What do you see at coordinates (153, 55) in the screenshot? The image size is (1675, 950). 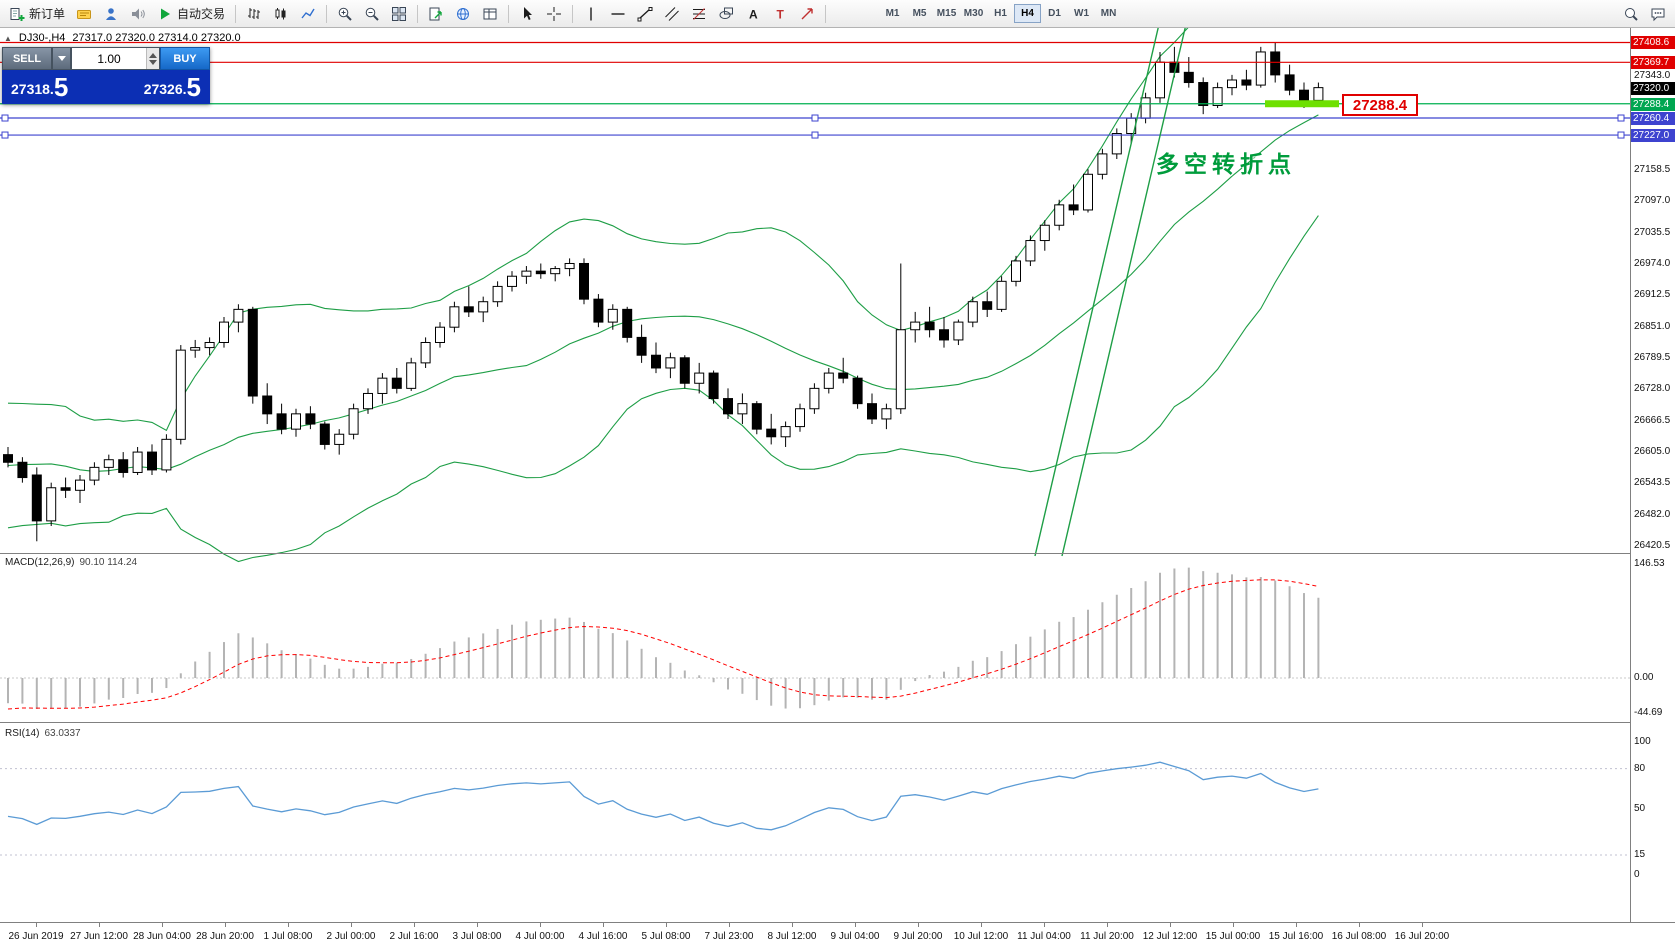 I see `volume-increase-button` at bounding box center [153, 55].